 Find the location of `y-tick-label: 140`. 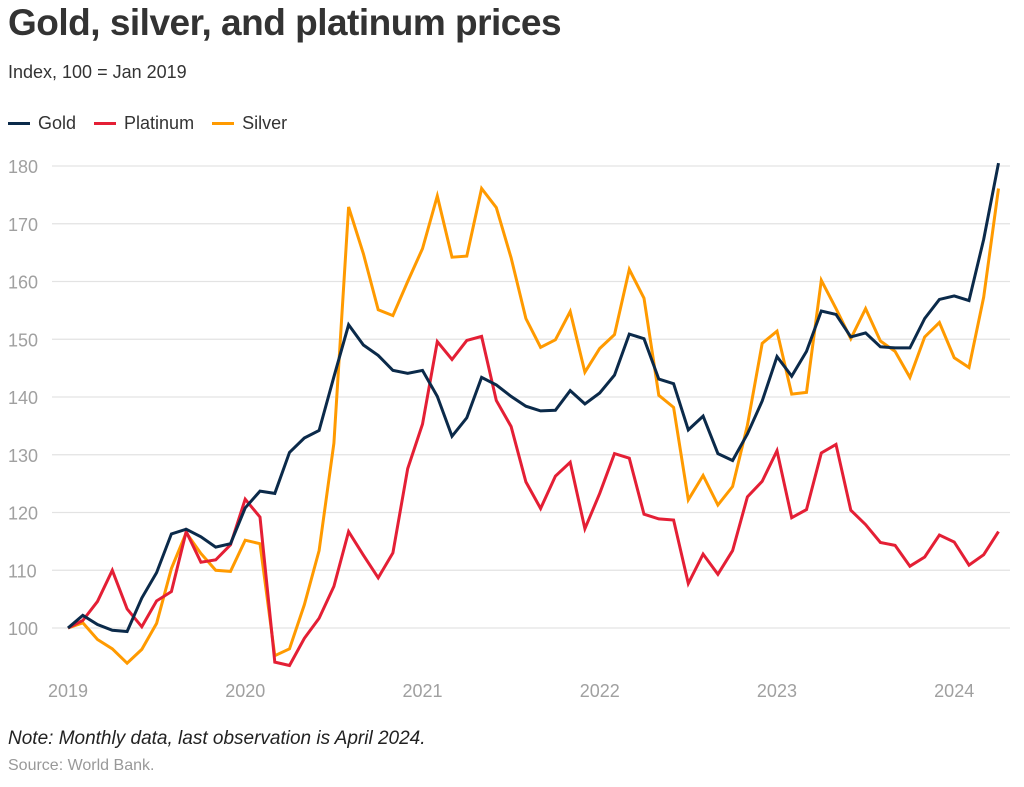

y-tick-label: 140 is located at coordinates (23, 398).